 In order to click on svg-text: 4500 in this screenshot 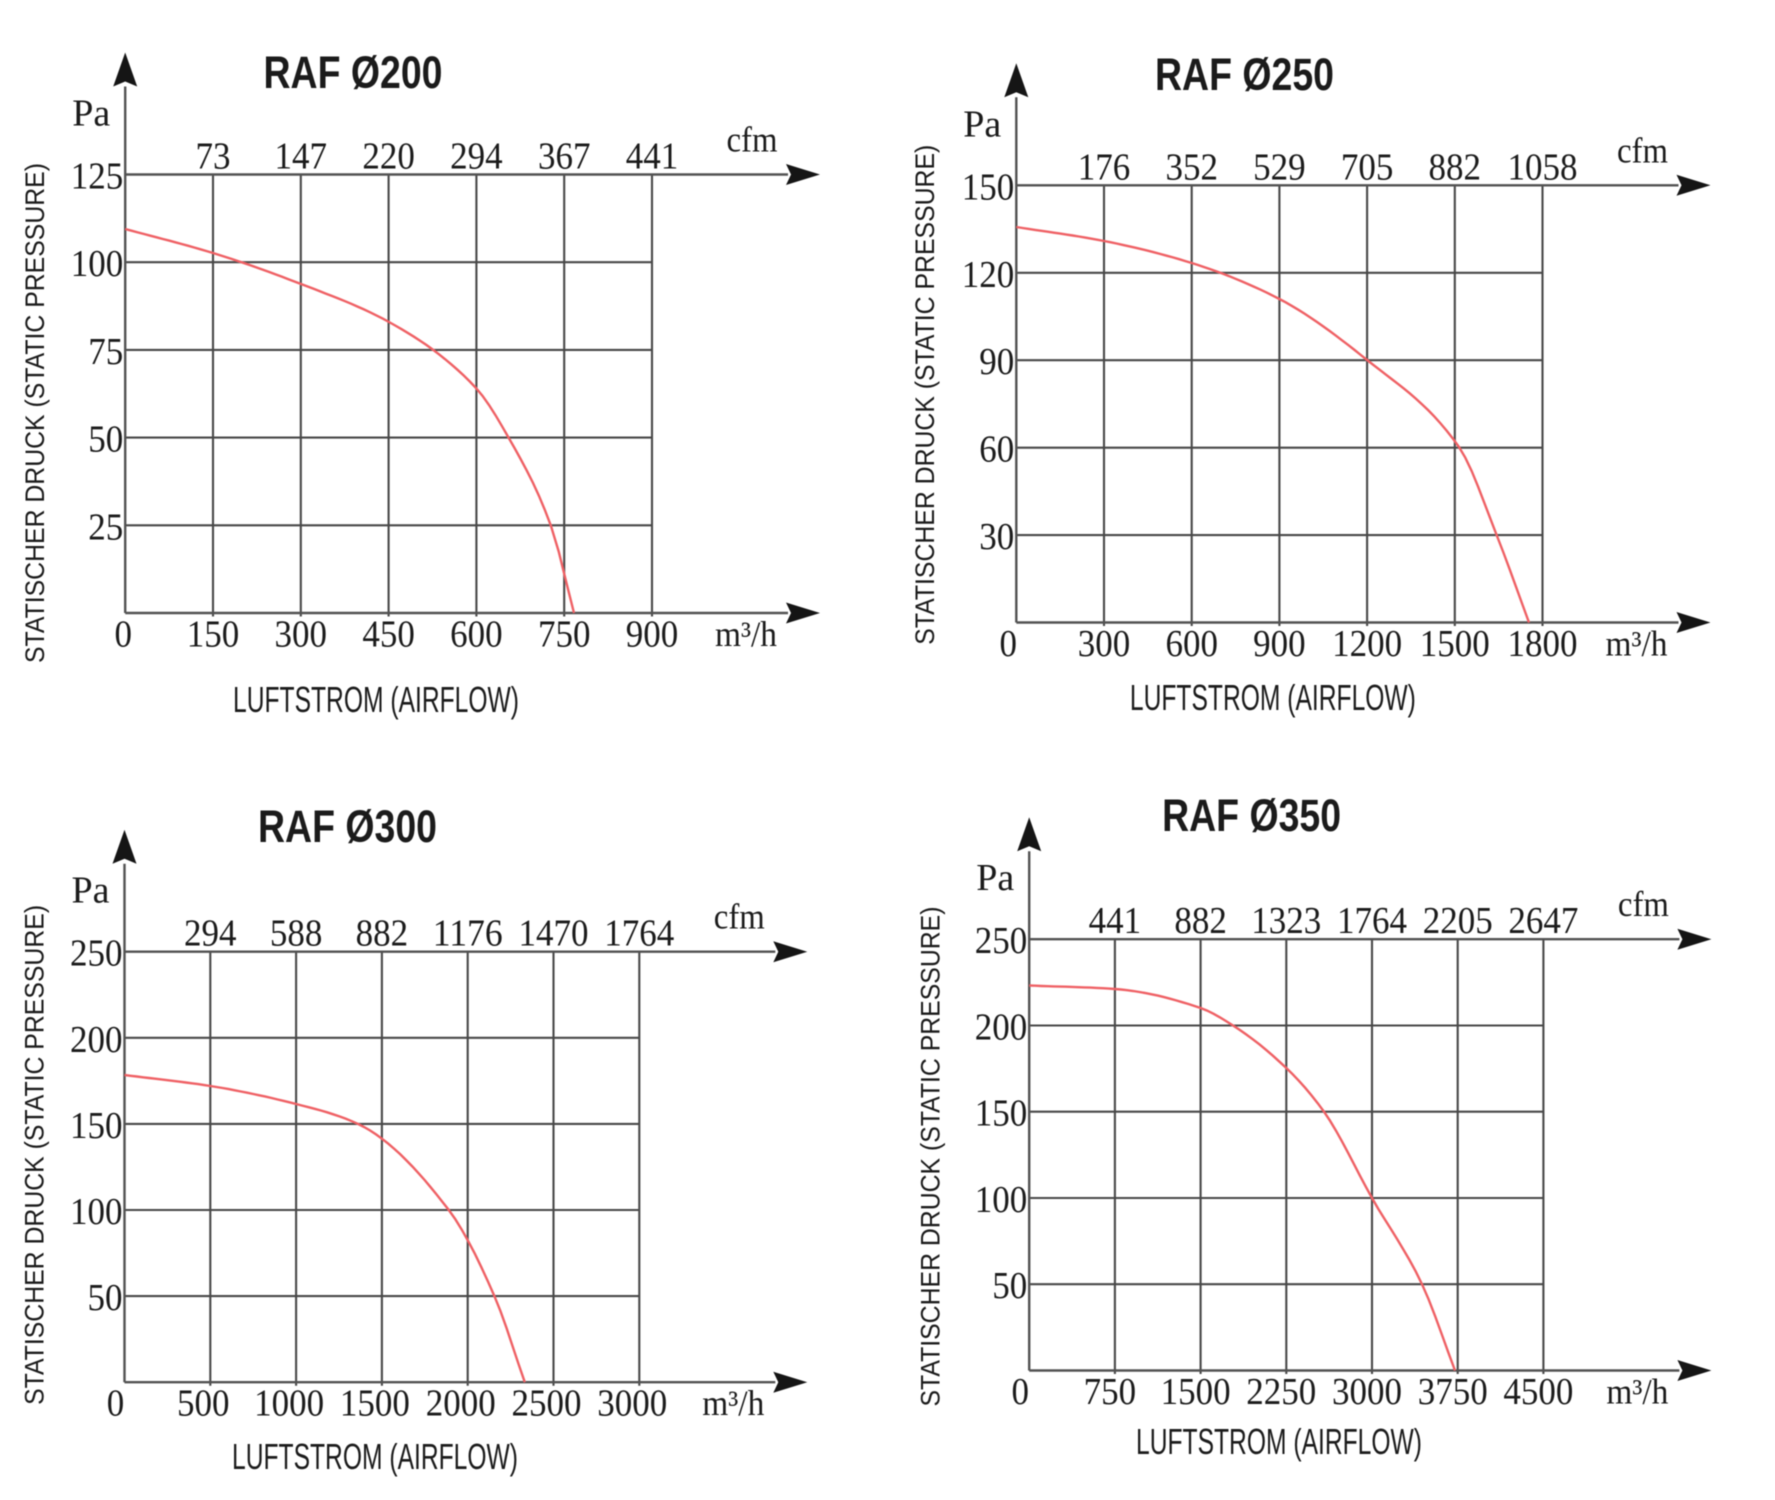, I will do `click(1538, 1392)`.